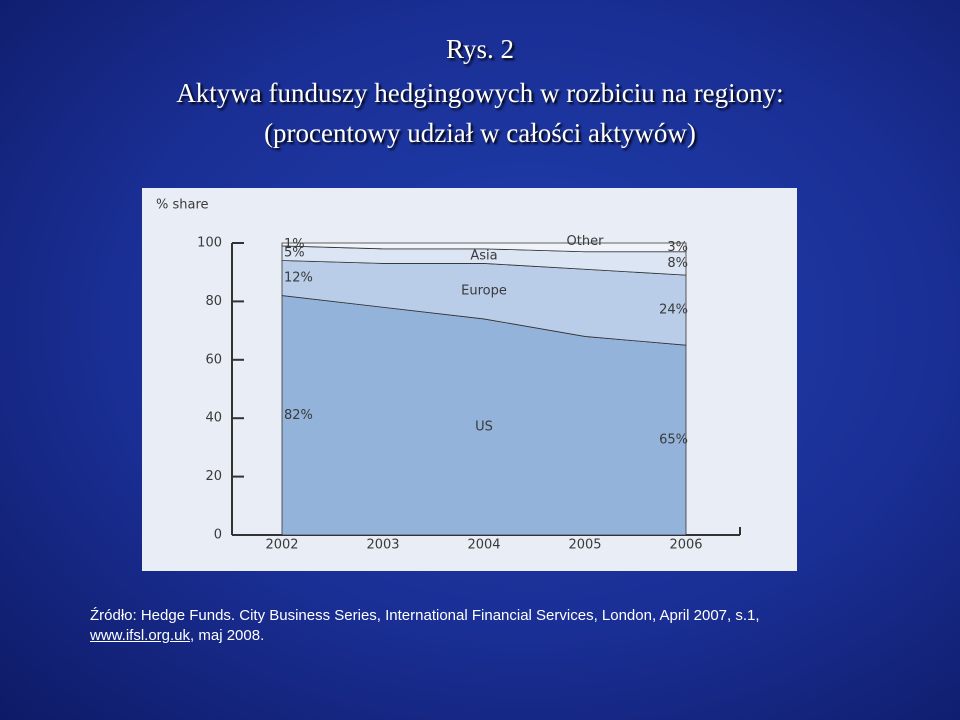  Describe the element at coordinates (218, 535) in the screenshot. I see `y-tick-label: 0` at that location.